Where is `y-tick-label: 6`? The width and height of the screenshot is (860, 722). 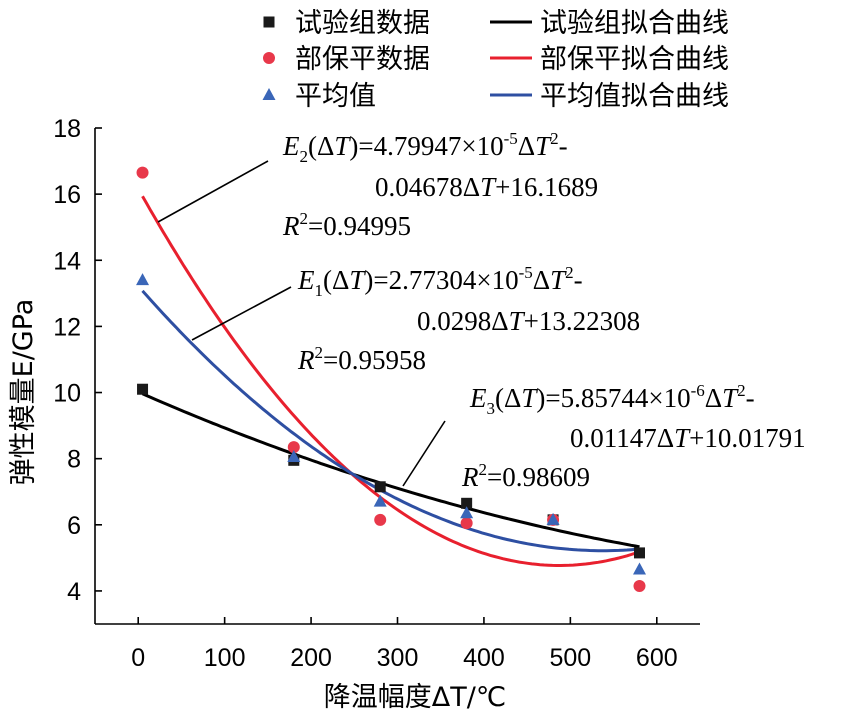
y-tick-label: 6 is located at coordinates (74, 526).